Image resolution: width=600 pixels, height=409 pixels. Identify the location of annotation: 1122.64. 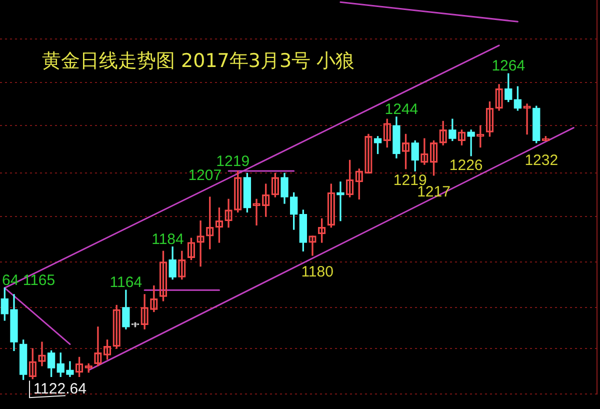
(59, 389).